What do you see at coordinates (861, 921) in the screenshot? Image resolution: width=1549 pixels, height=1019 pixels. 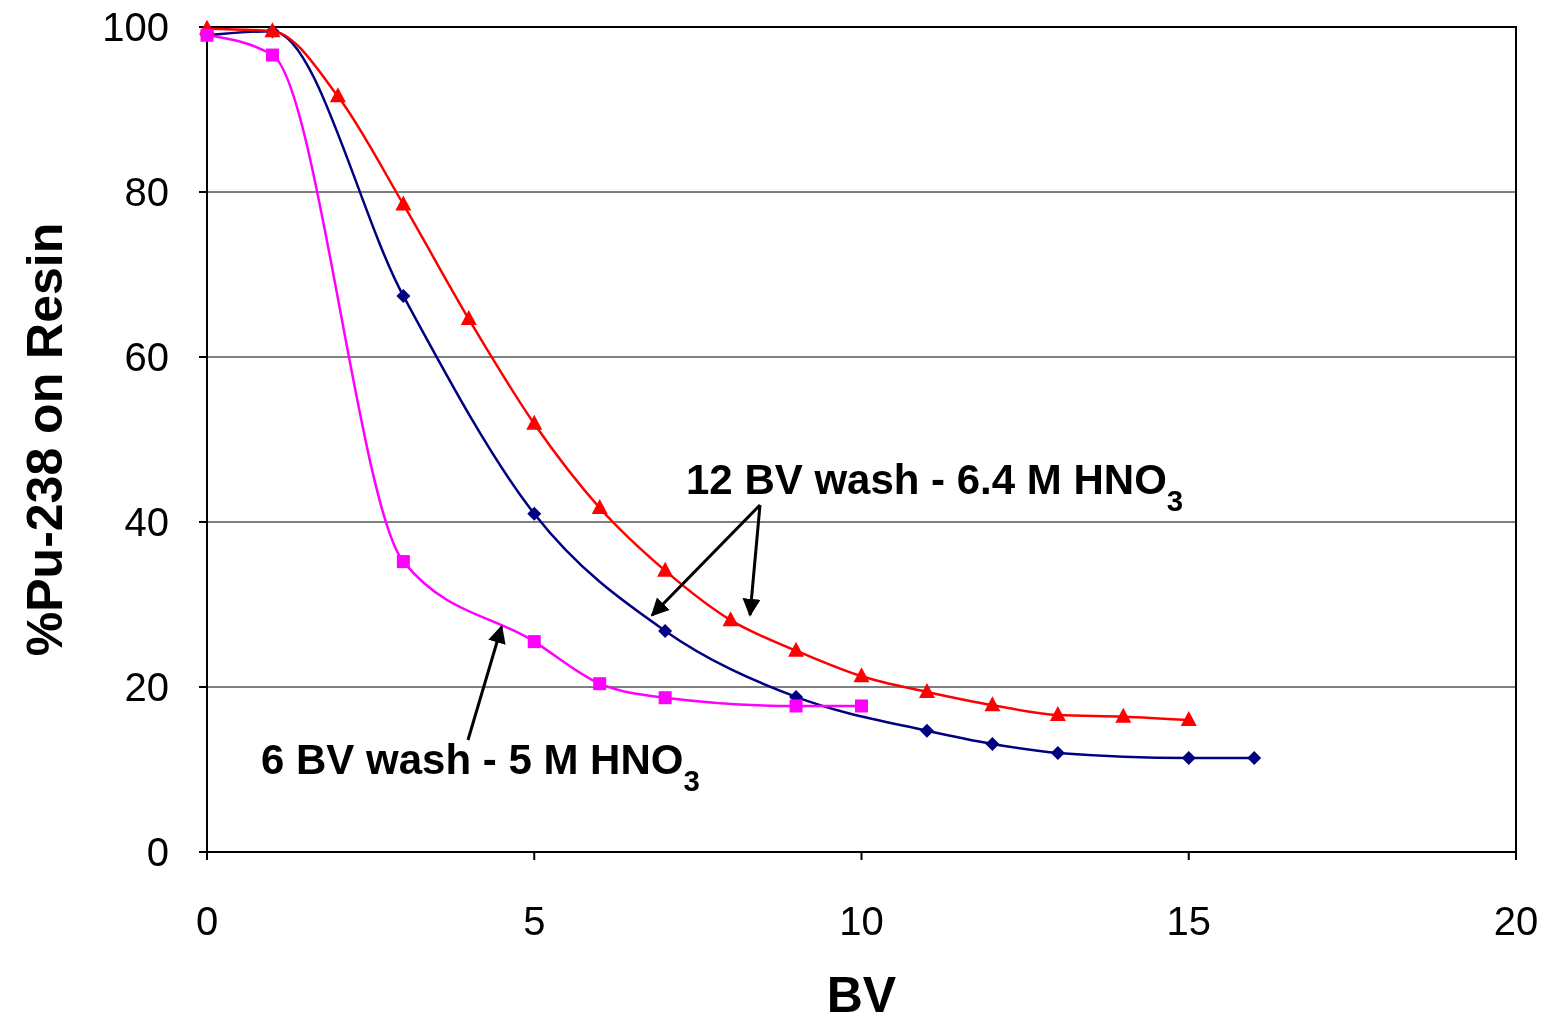 I see `x-tick-label: 10` at bounding box center [861, 921].